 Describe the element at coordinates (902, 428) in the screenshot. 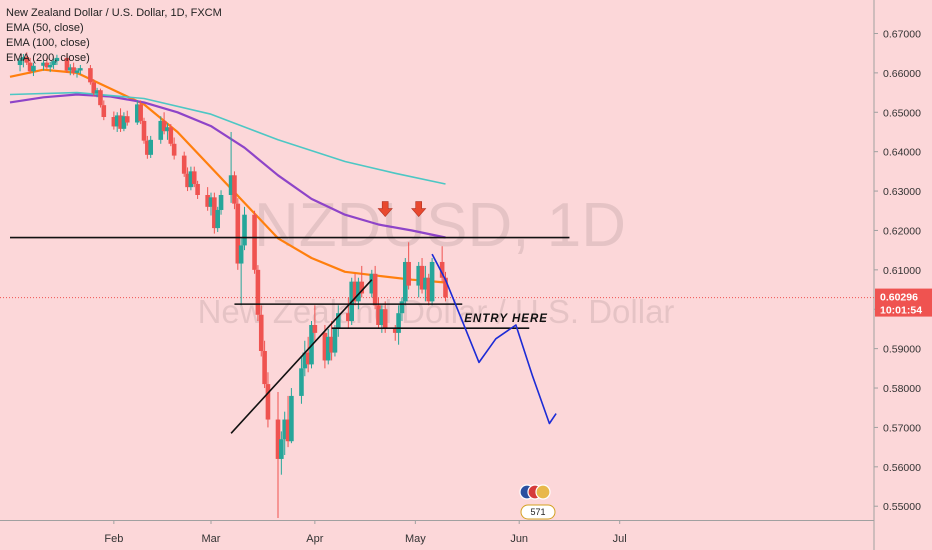

I see `y-tick-label: 0.57000` at that location.